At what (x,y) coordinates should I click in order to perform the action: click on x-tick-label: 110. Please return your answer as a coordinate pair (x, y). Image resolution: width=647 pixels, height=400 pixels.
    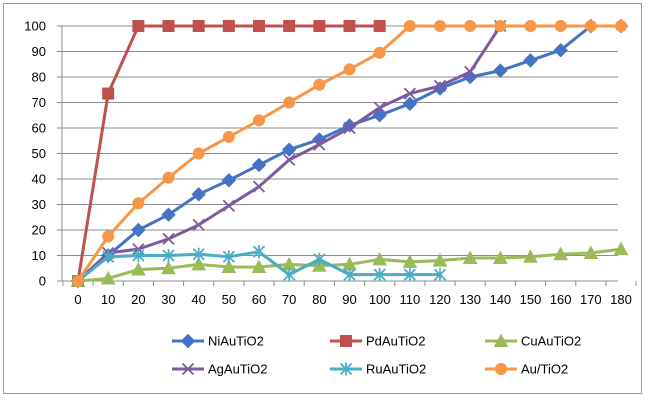
    Looking at the image, I should click on (409, 299).